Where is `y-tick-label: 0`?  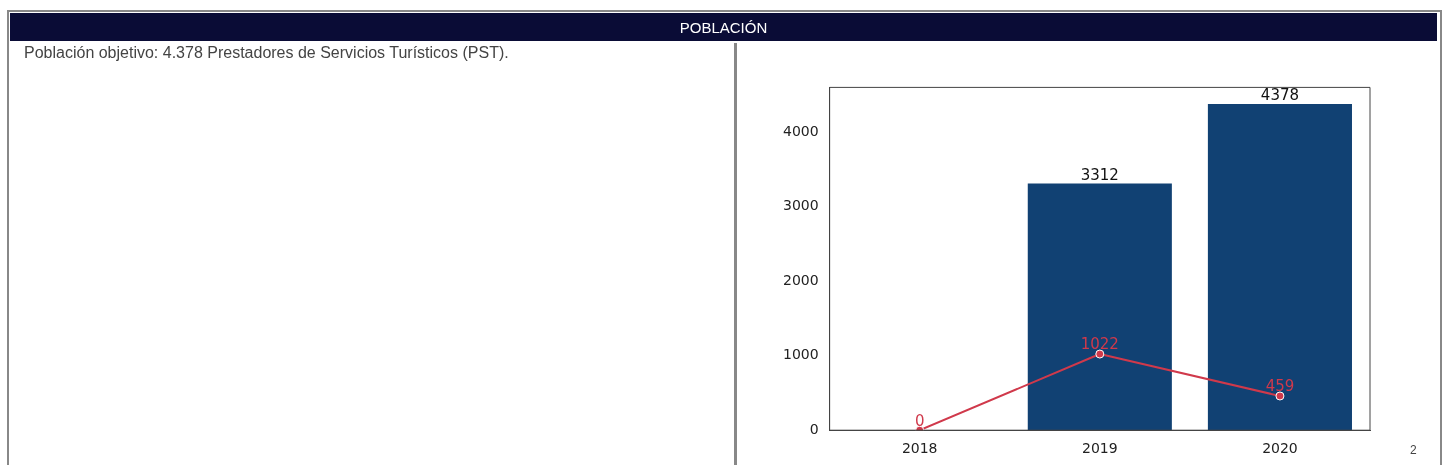 y-tick-label: 0 is located at coordinates (814, 428).